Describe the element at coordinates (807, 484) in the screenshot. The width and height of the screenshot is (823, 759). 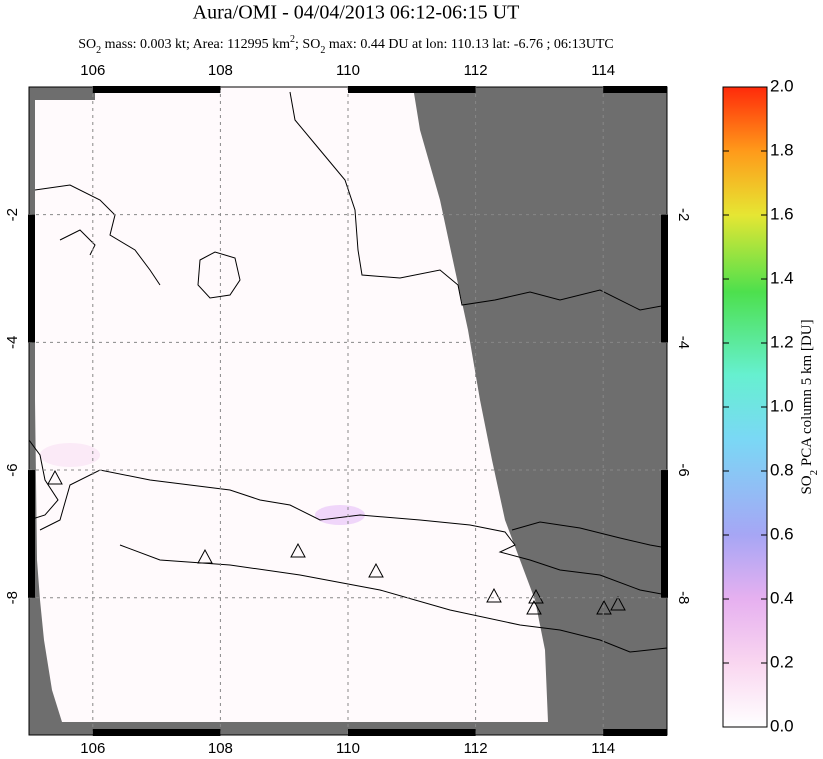
I see `colorbar-label-text: SO` at that location.